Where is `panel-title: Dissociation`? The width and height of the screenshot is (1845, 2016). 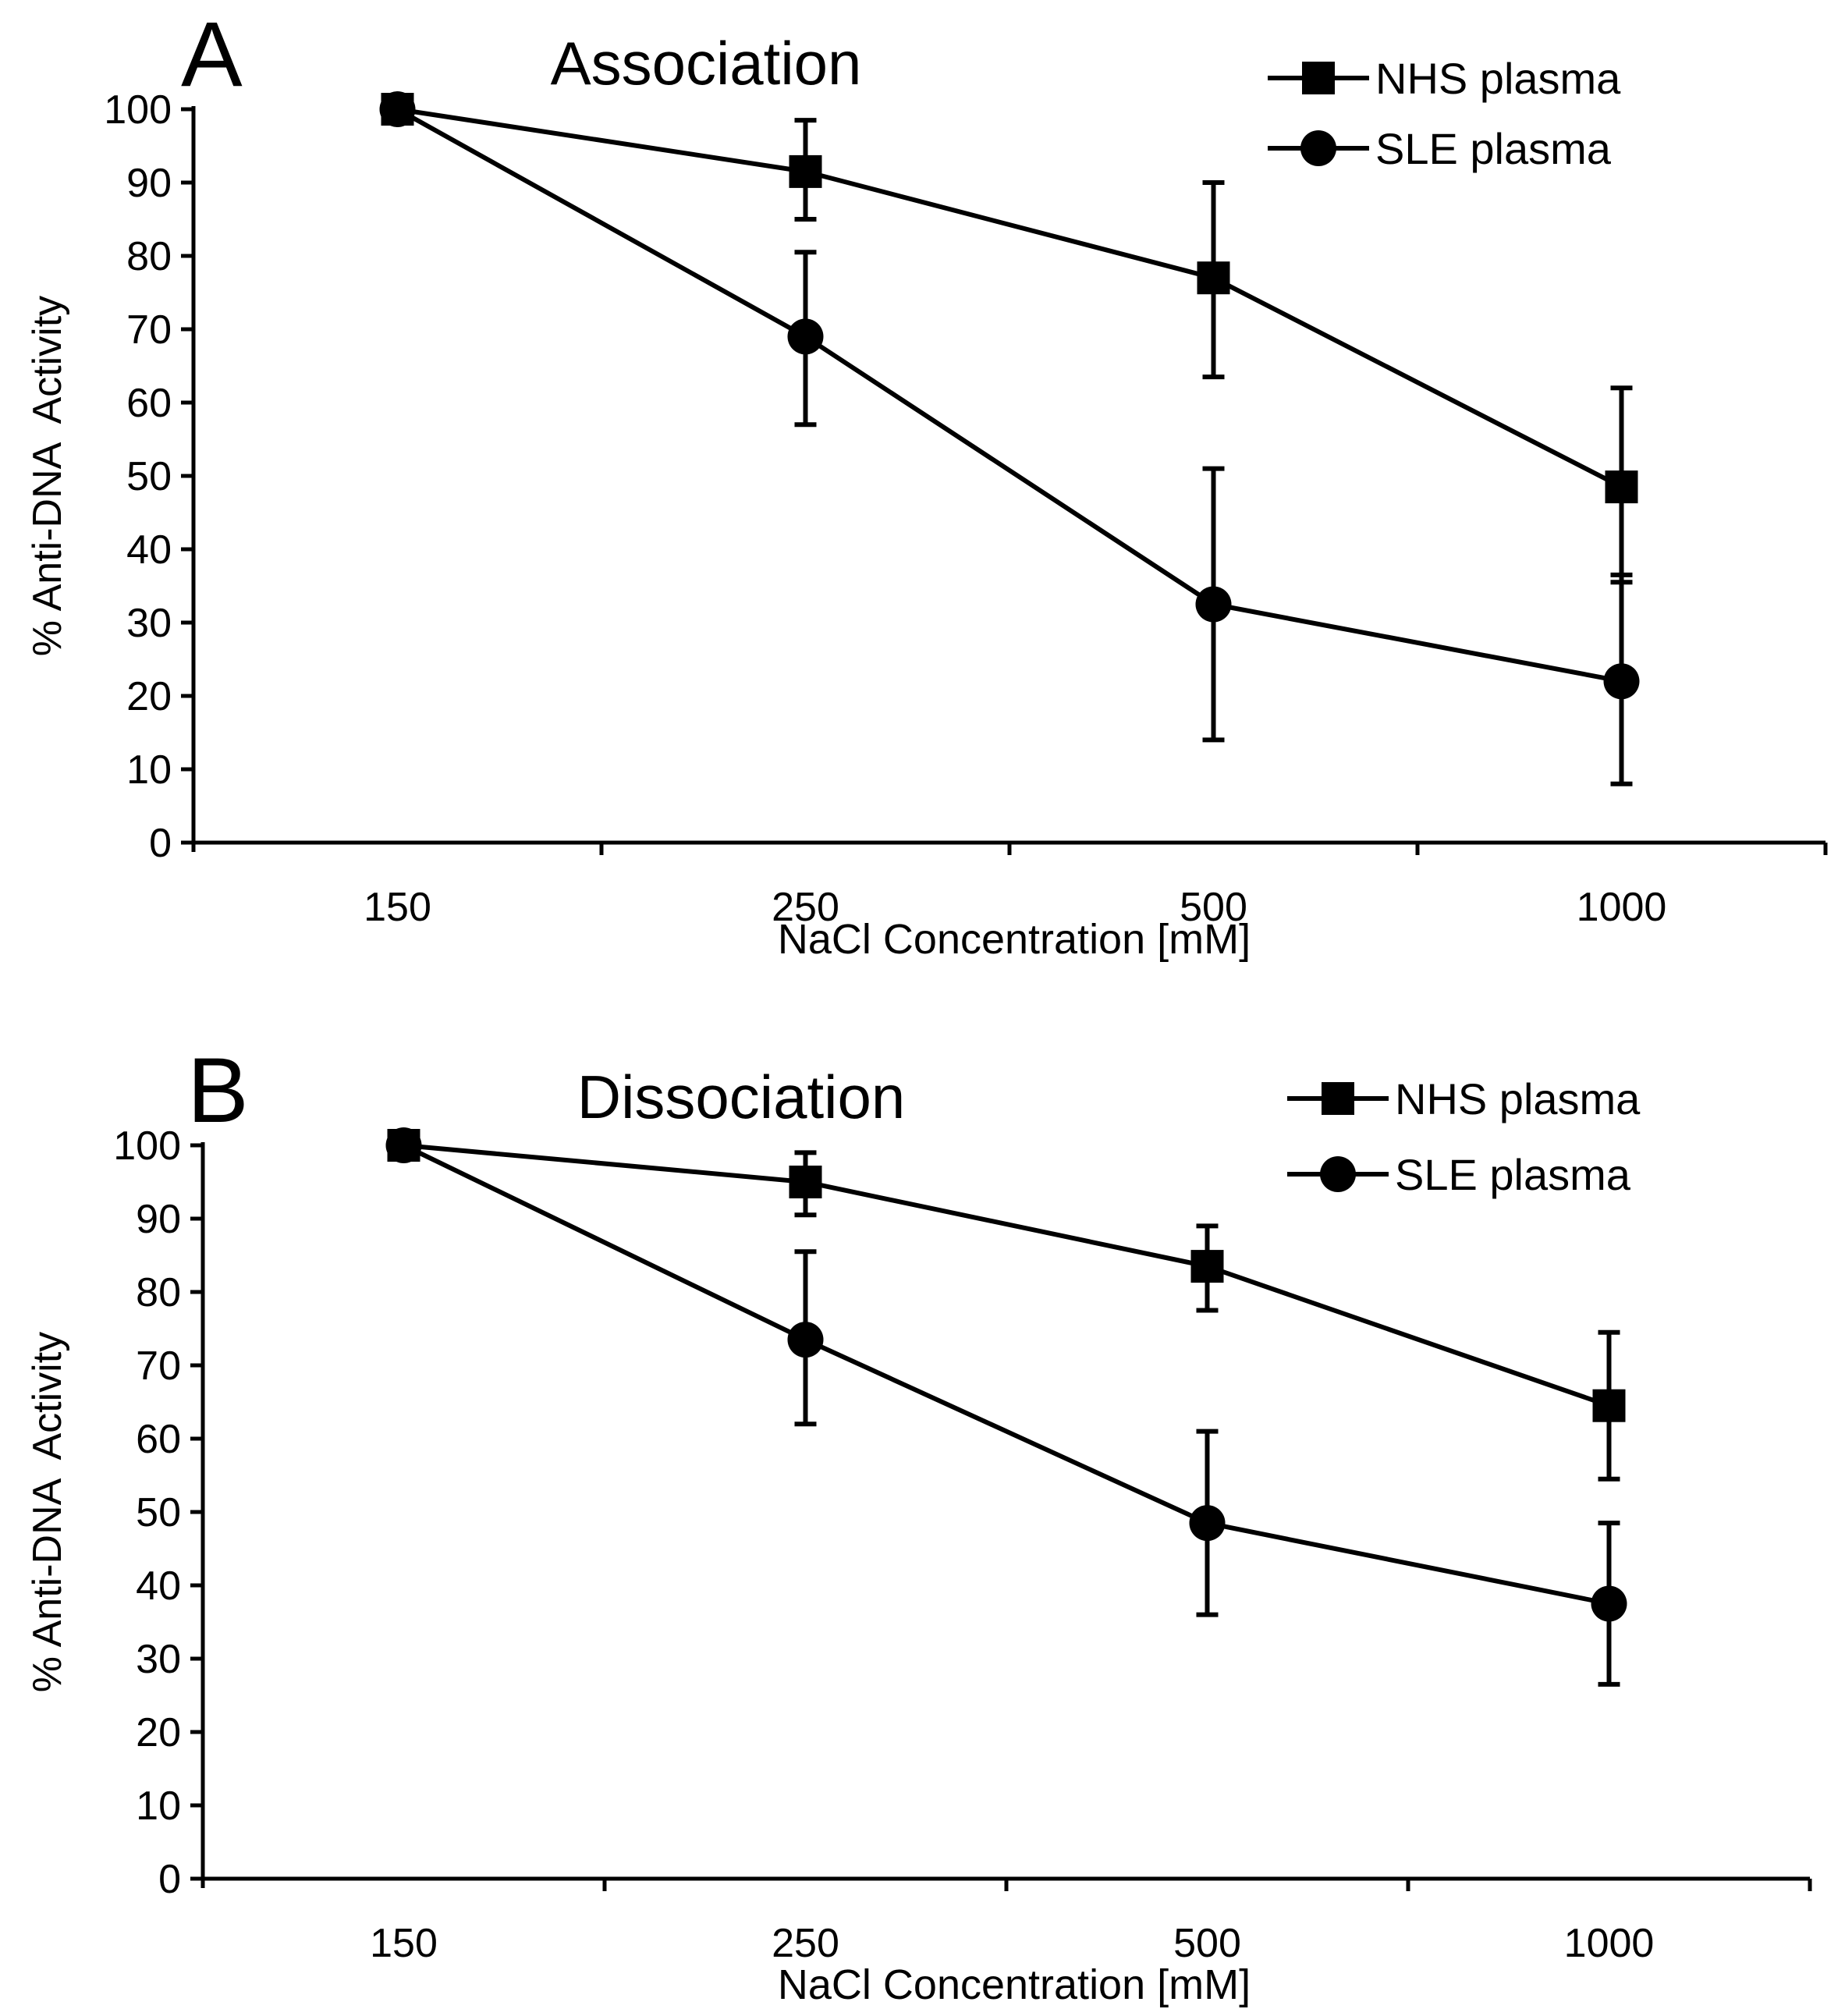
panel-title: Dissociation is located at coordinates (741, 1097).